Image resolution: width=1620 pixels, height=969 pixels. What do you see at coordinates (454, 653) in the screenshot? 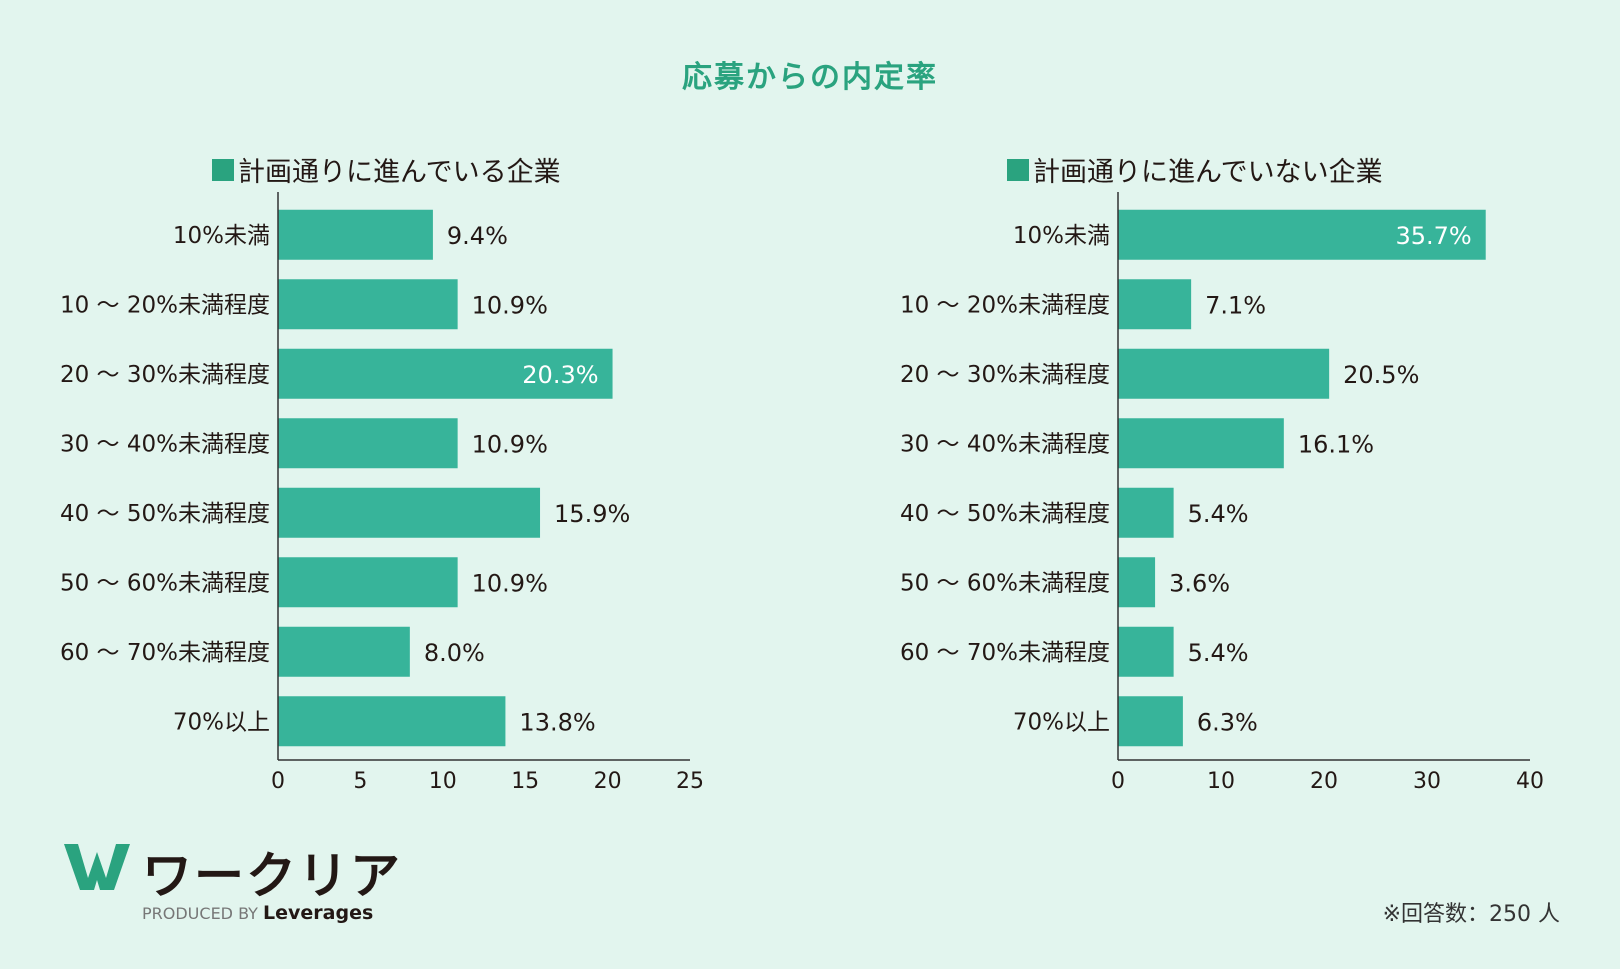
I see `value-label: 8.0%` at bounding box center [454, 653].